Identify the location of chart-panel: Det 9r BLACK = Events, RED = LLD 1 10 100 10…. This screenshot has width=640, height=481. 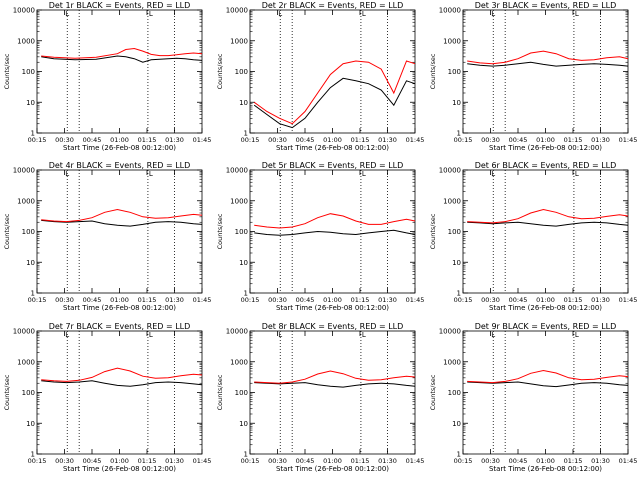
(533, 397).